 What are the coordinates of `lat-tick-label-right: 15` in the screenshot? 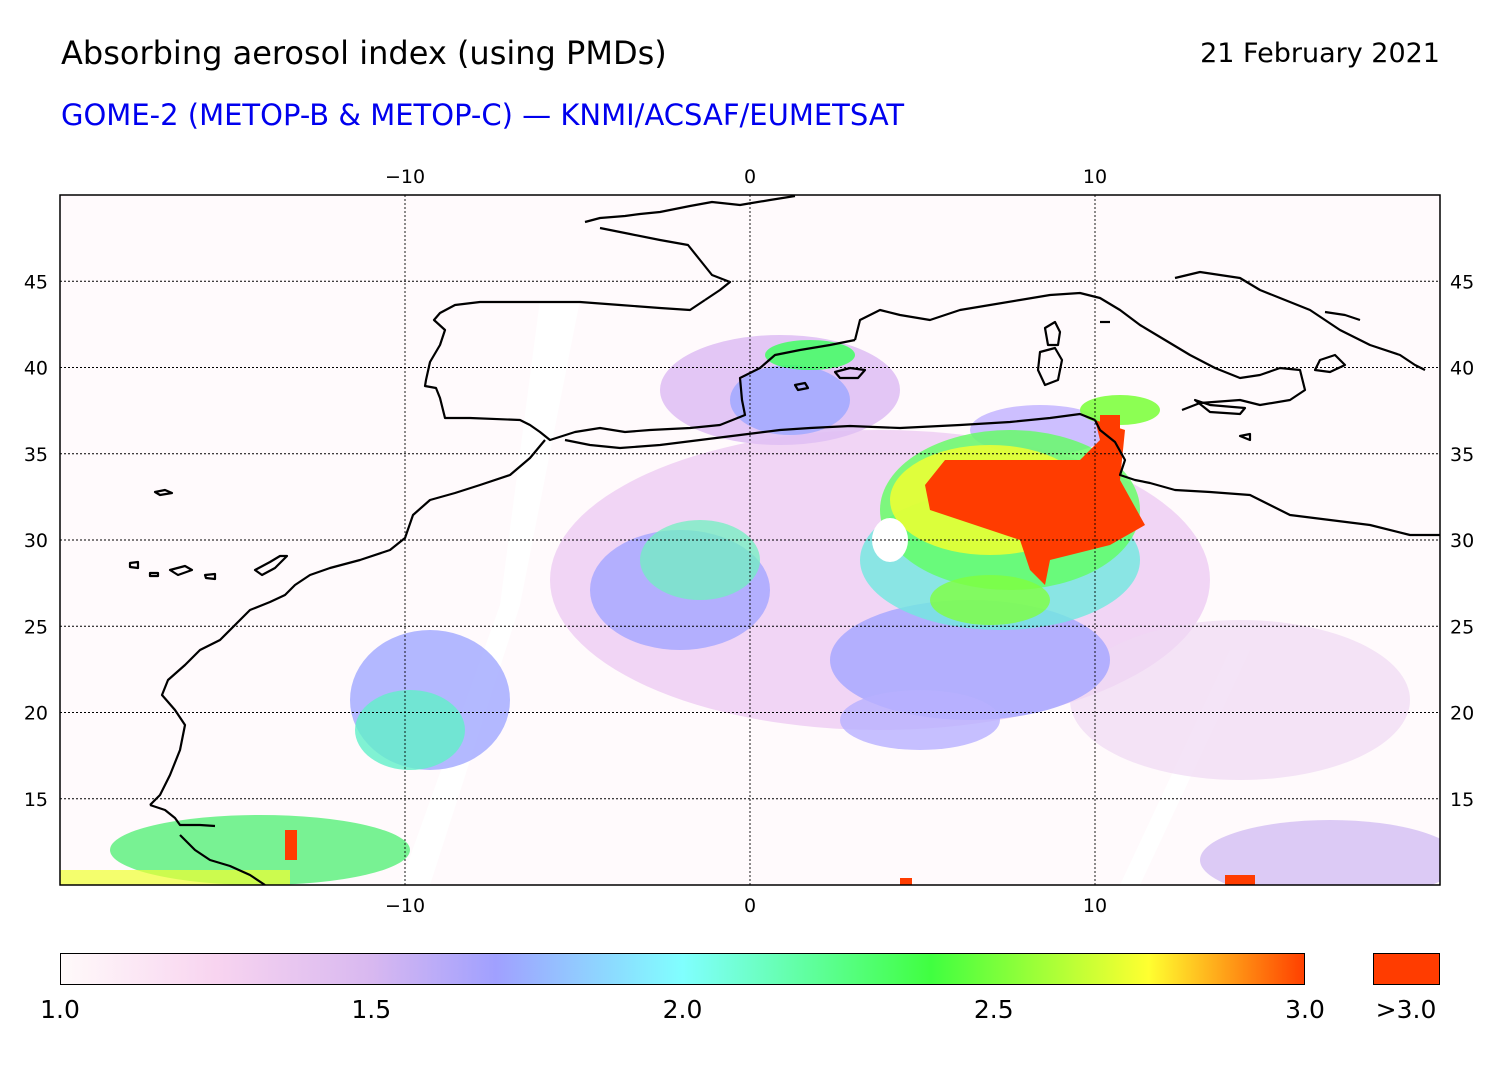 It's located at (1462, 800).